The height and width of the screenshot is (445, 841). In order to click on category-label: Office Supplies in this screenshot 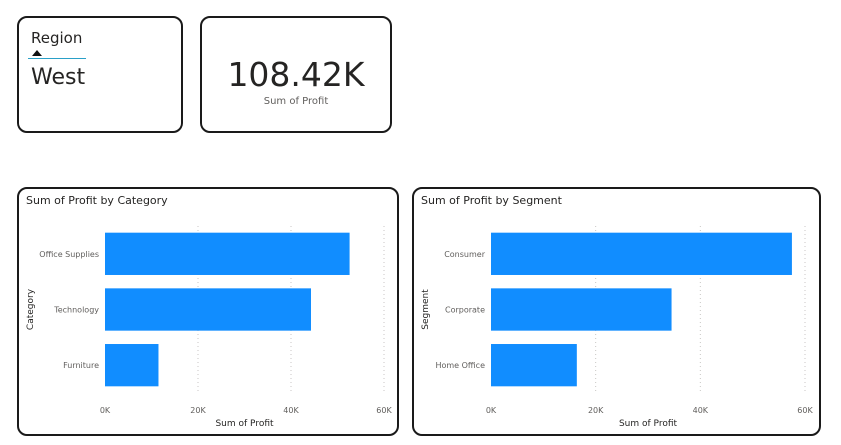, I will do `click(69, 254)`.